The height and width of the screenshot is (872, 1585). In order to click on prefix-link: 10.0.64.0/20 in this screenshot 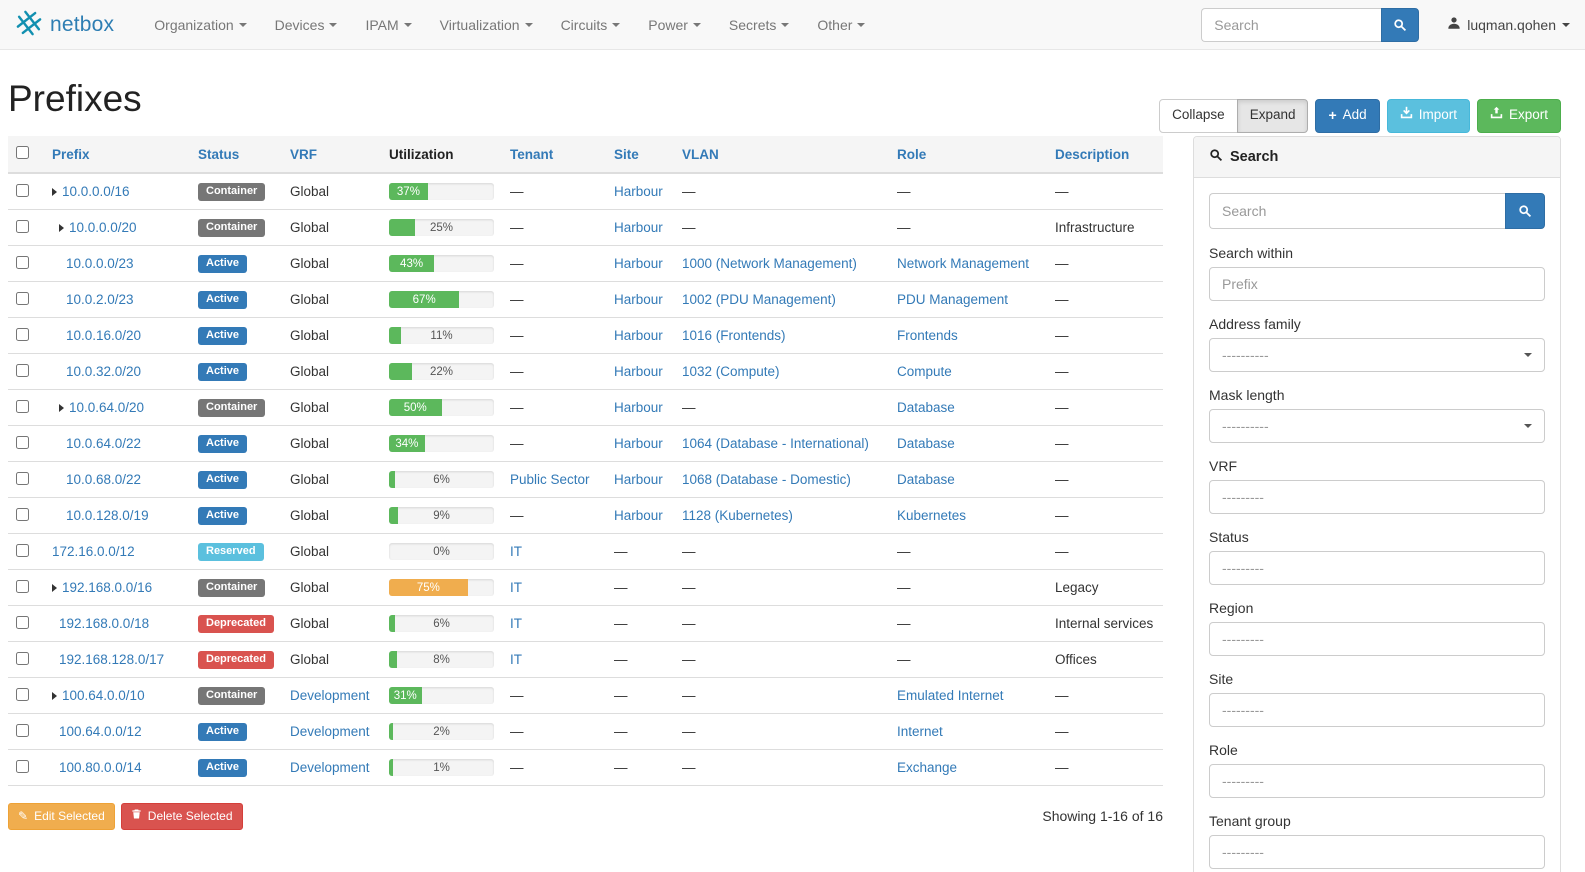, I will do `click(107, 407)`.